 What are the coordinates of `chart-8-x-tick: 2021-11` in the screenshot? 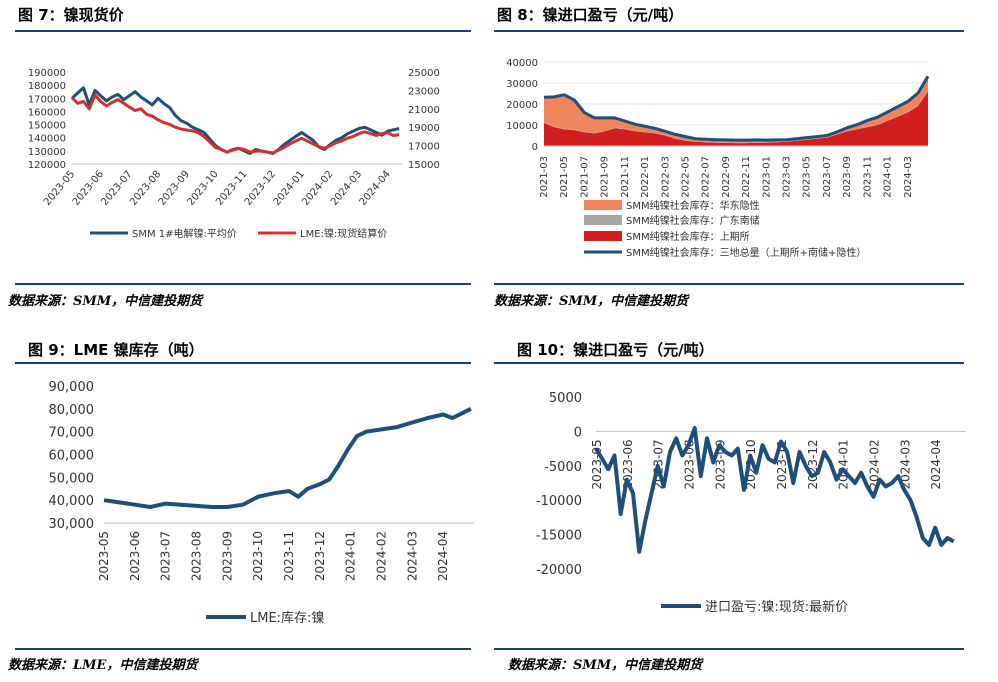 It's located at (625, 177).